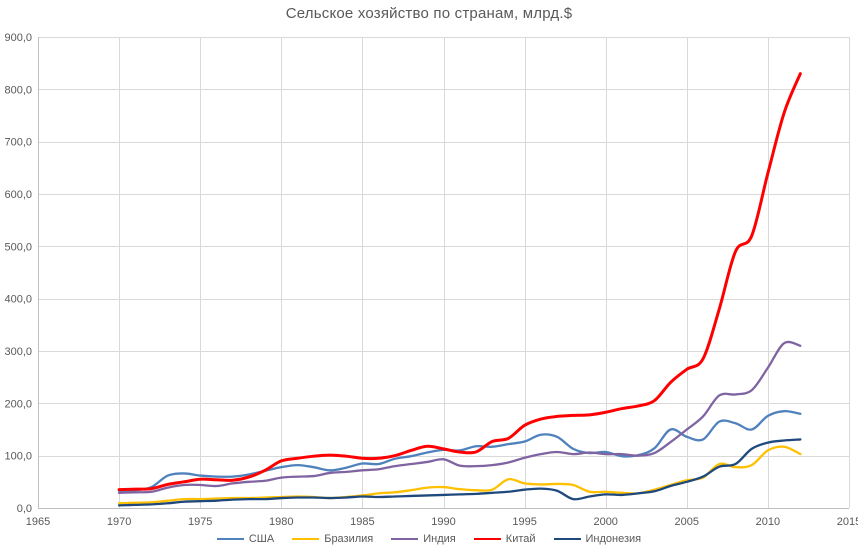 The height and width of the screenshot is (555, 858). Describe the element at coordinates (119, 522) in the screenshot. I see `x-tick-label: 1970` at that location.